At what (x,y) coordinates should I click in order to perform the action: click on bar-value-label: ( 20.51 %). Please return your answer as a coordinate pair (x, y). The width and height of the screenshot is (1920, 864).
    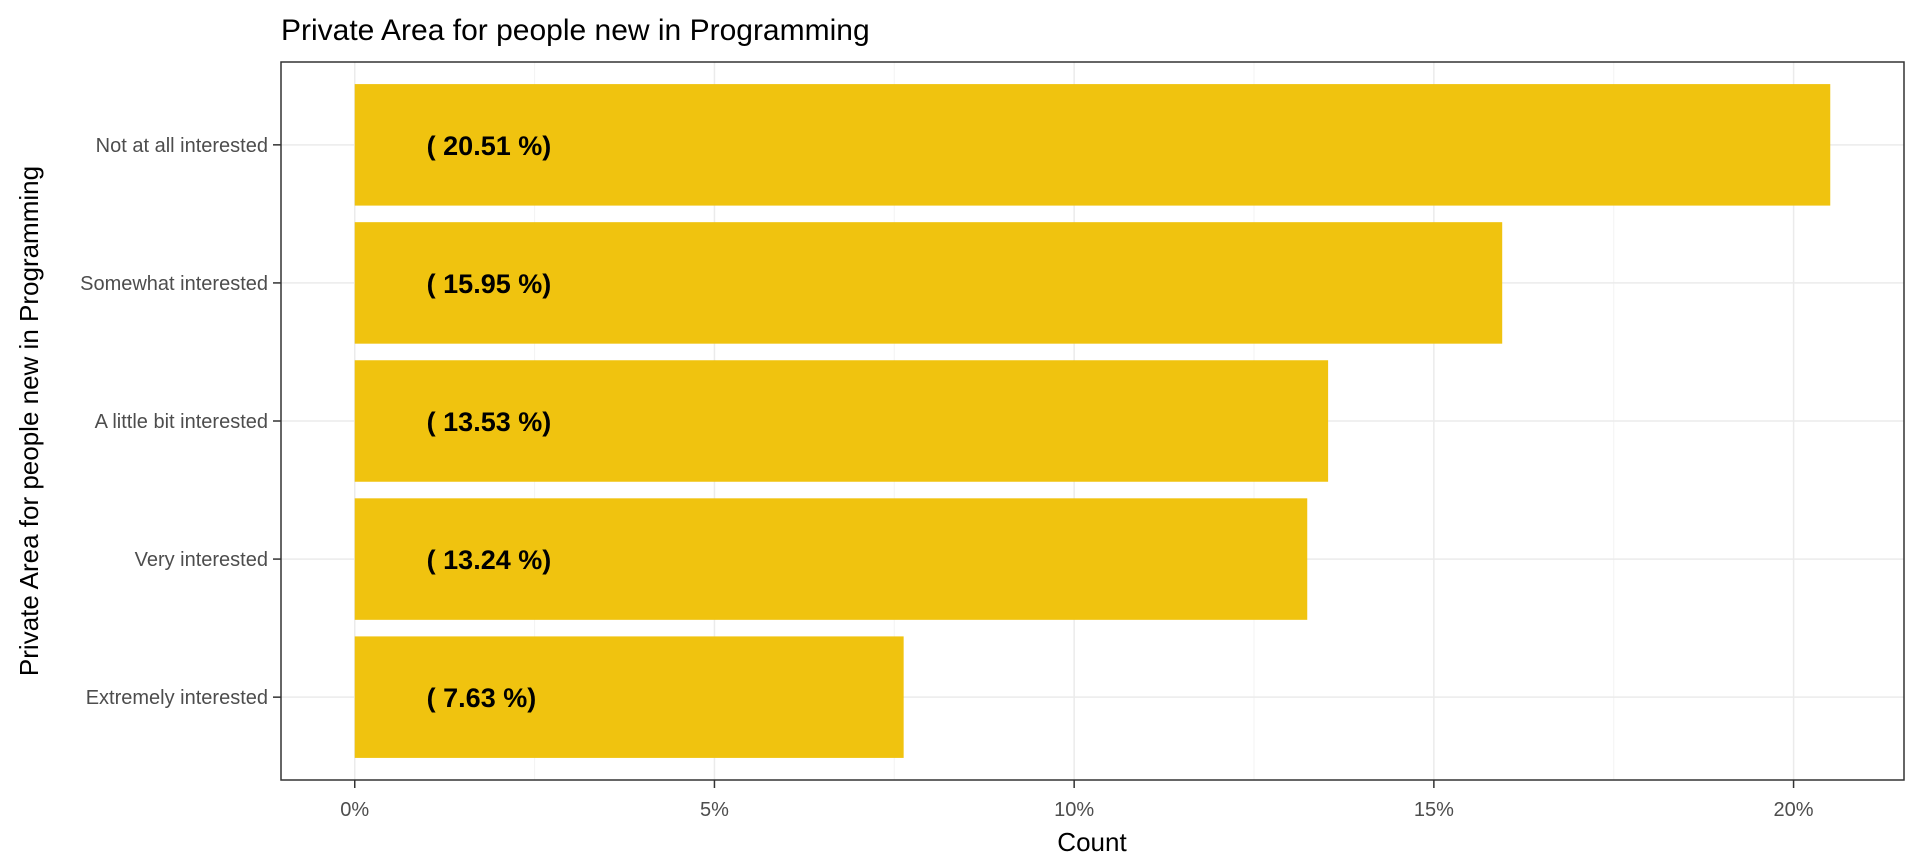
    Looking at the image, I should click on (489, 146).